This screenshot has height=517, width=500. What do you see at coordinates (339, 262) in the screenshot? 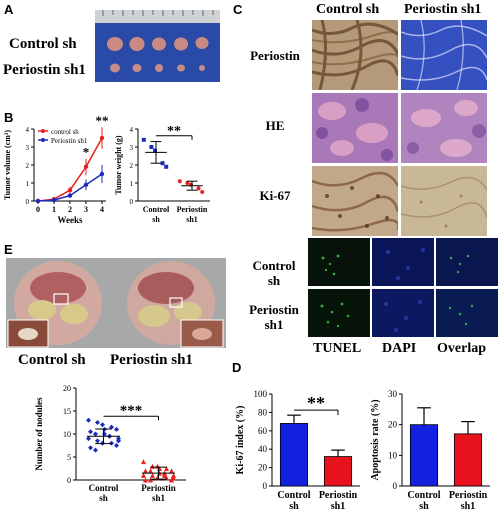
I see `tunel-control` at bounding box center [339, 262].